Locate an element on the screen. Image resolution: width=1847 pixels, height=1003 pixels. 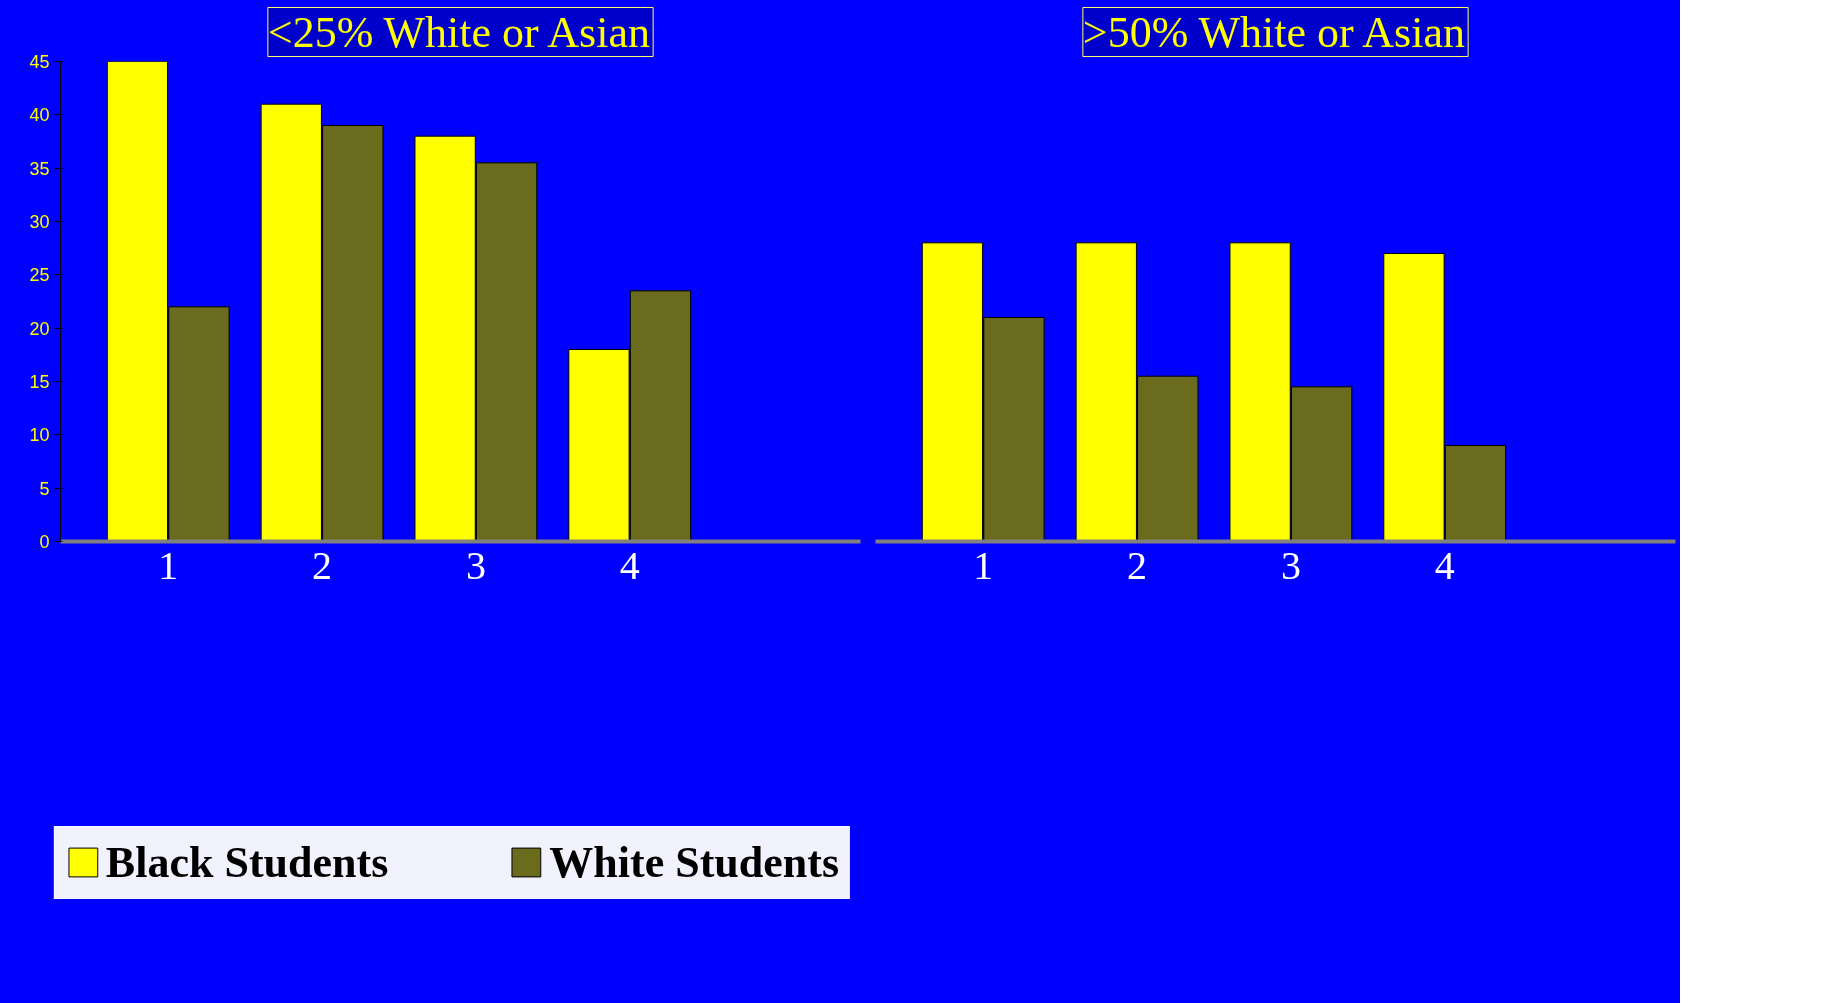
y-tick-label: 25 is located at coordinates (39, 275).